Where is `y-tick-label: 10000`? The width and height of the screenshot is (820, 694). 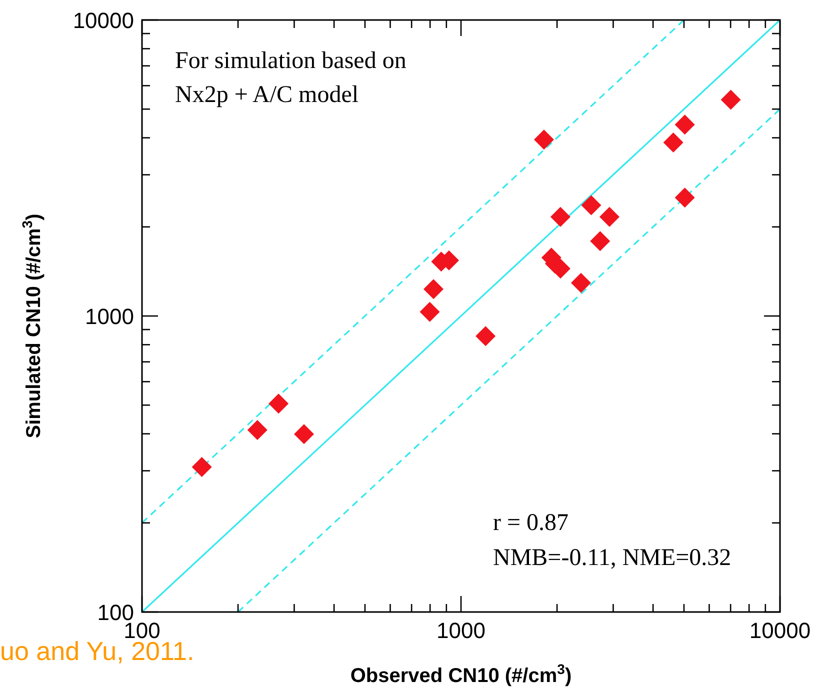
y-tick-label: 10000 is located at coordinates (103, 20).